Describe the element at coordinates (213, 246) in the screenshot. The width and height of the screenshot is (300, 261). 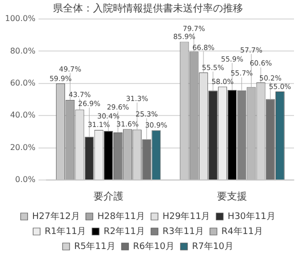
I see `legend-label: R7年10月` at that location.